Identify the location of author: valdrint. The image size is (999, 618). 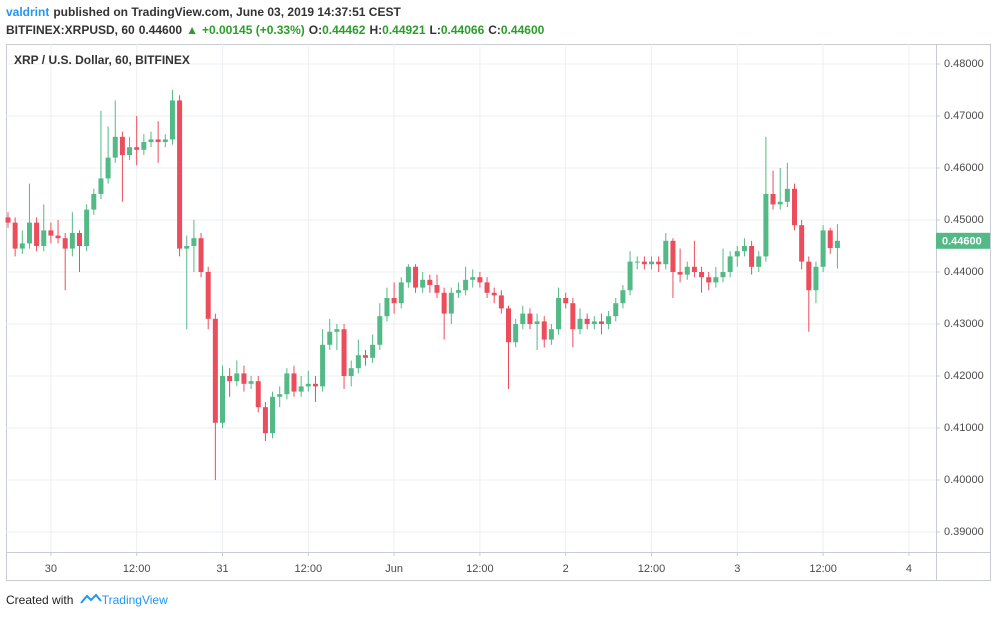
(28, 12).